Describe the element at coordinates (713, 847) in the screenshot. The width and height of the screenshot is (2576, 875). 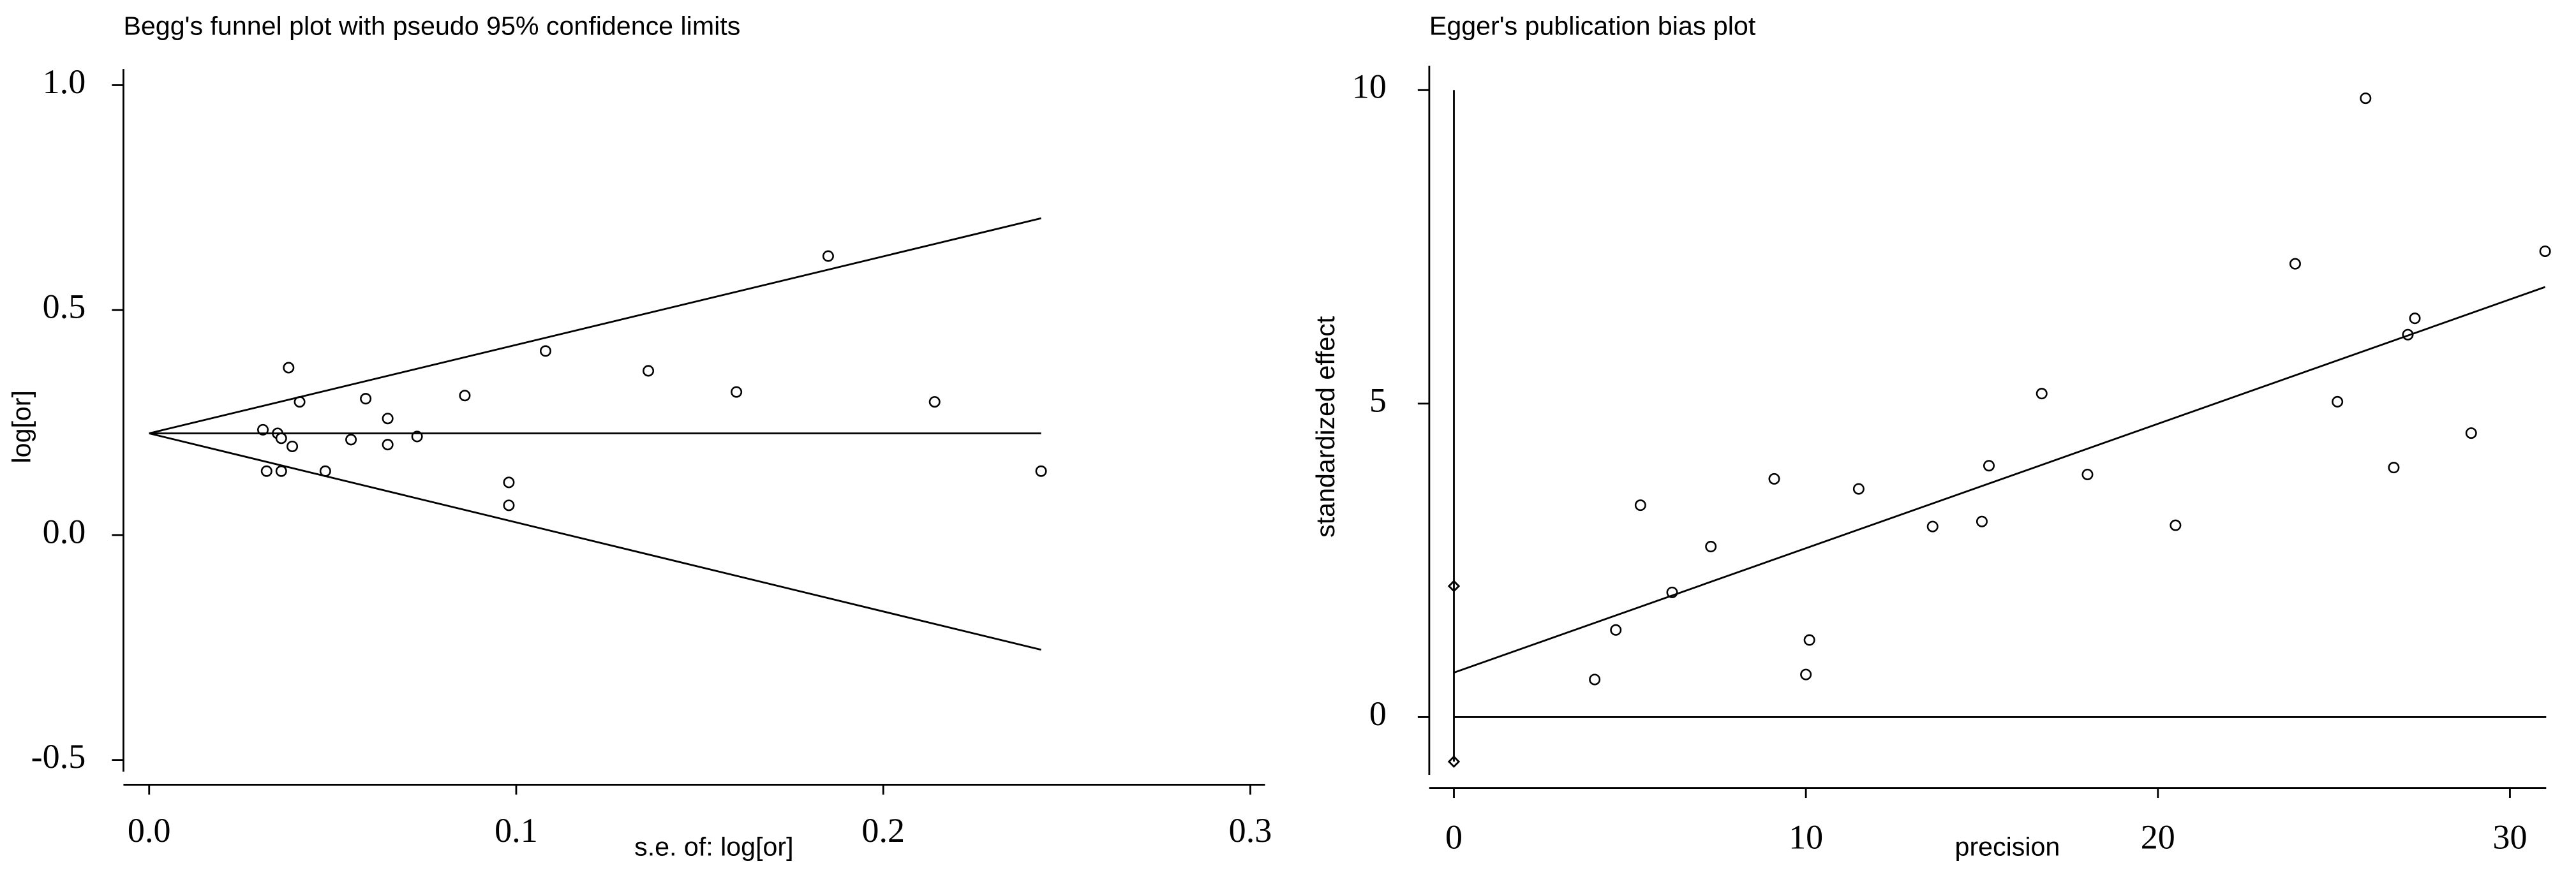
I see `x-axis-label: s.e. of: log[or]` at that location.